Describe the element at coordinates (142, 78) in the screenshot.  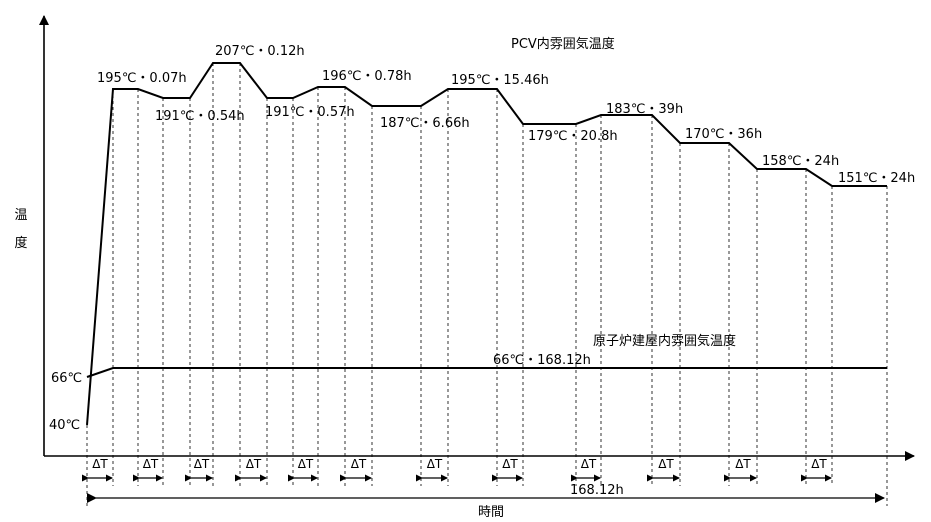
I see `pcv-step-label-1: 195℃・0.07h` at that location.